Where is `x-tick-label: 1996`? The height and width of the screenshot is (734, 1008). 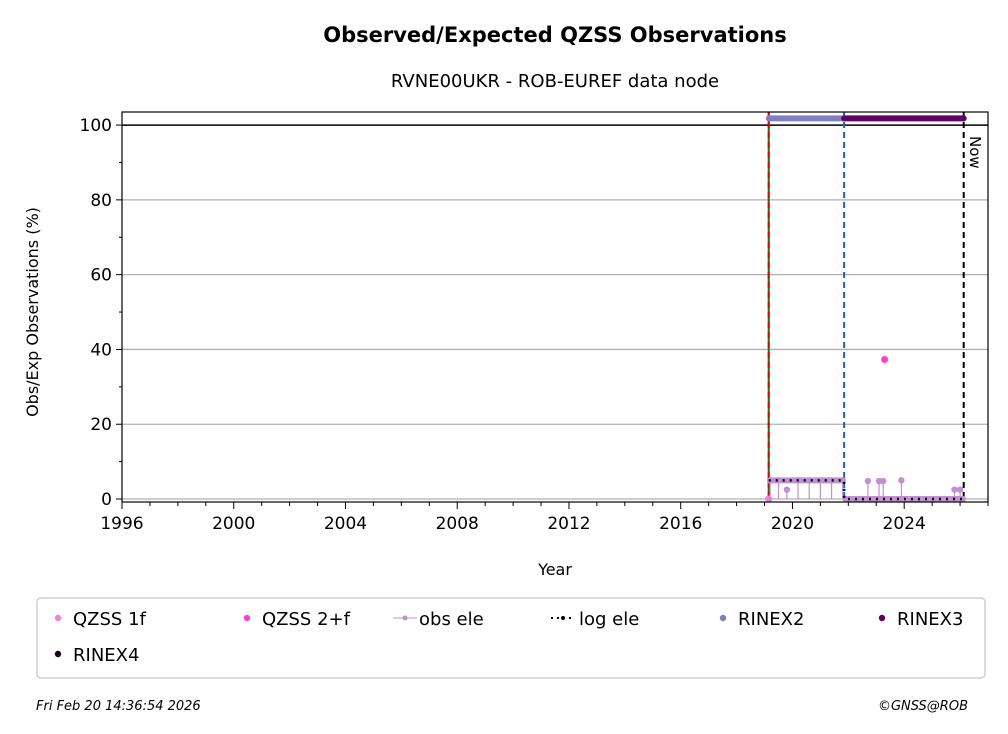 x-tick-label: 1996 is located at coordinates (121, 524).